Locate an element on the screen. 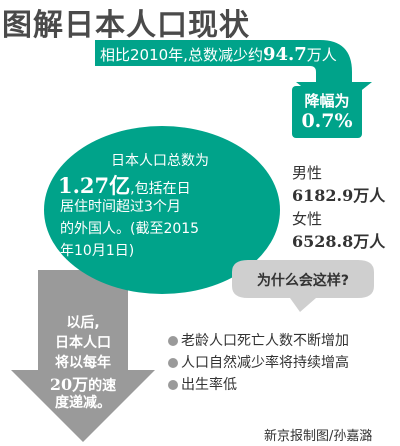 The width and height of the screenshot is (400, 446). arrow-line2: 日本人口 is located at coordinates (83, 343).